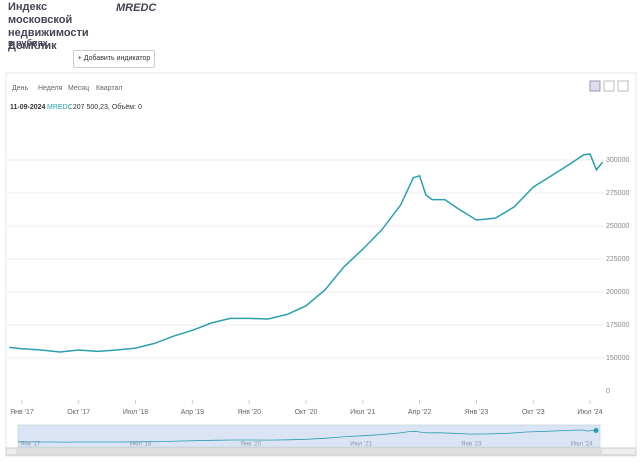 The image size is (640, 467). I want to click on title: Индекс московской недвижимости ДомКлик, so click(48, 26).